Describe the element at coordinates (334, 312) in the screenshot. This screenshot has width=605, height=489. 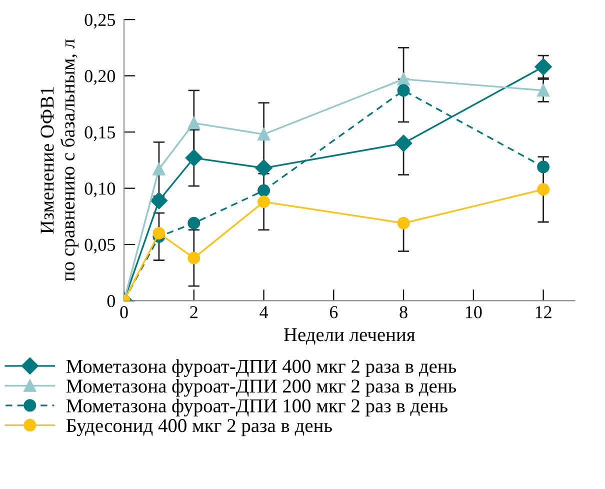
I see `x-tick-label: 6` at that location.